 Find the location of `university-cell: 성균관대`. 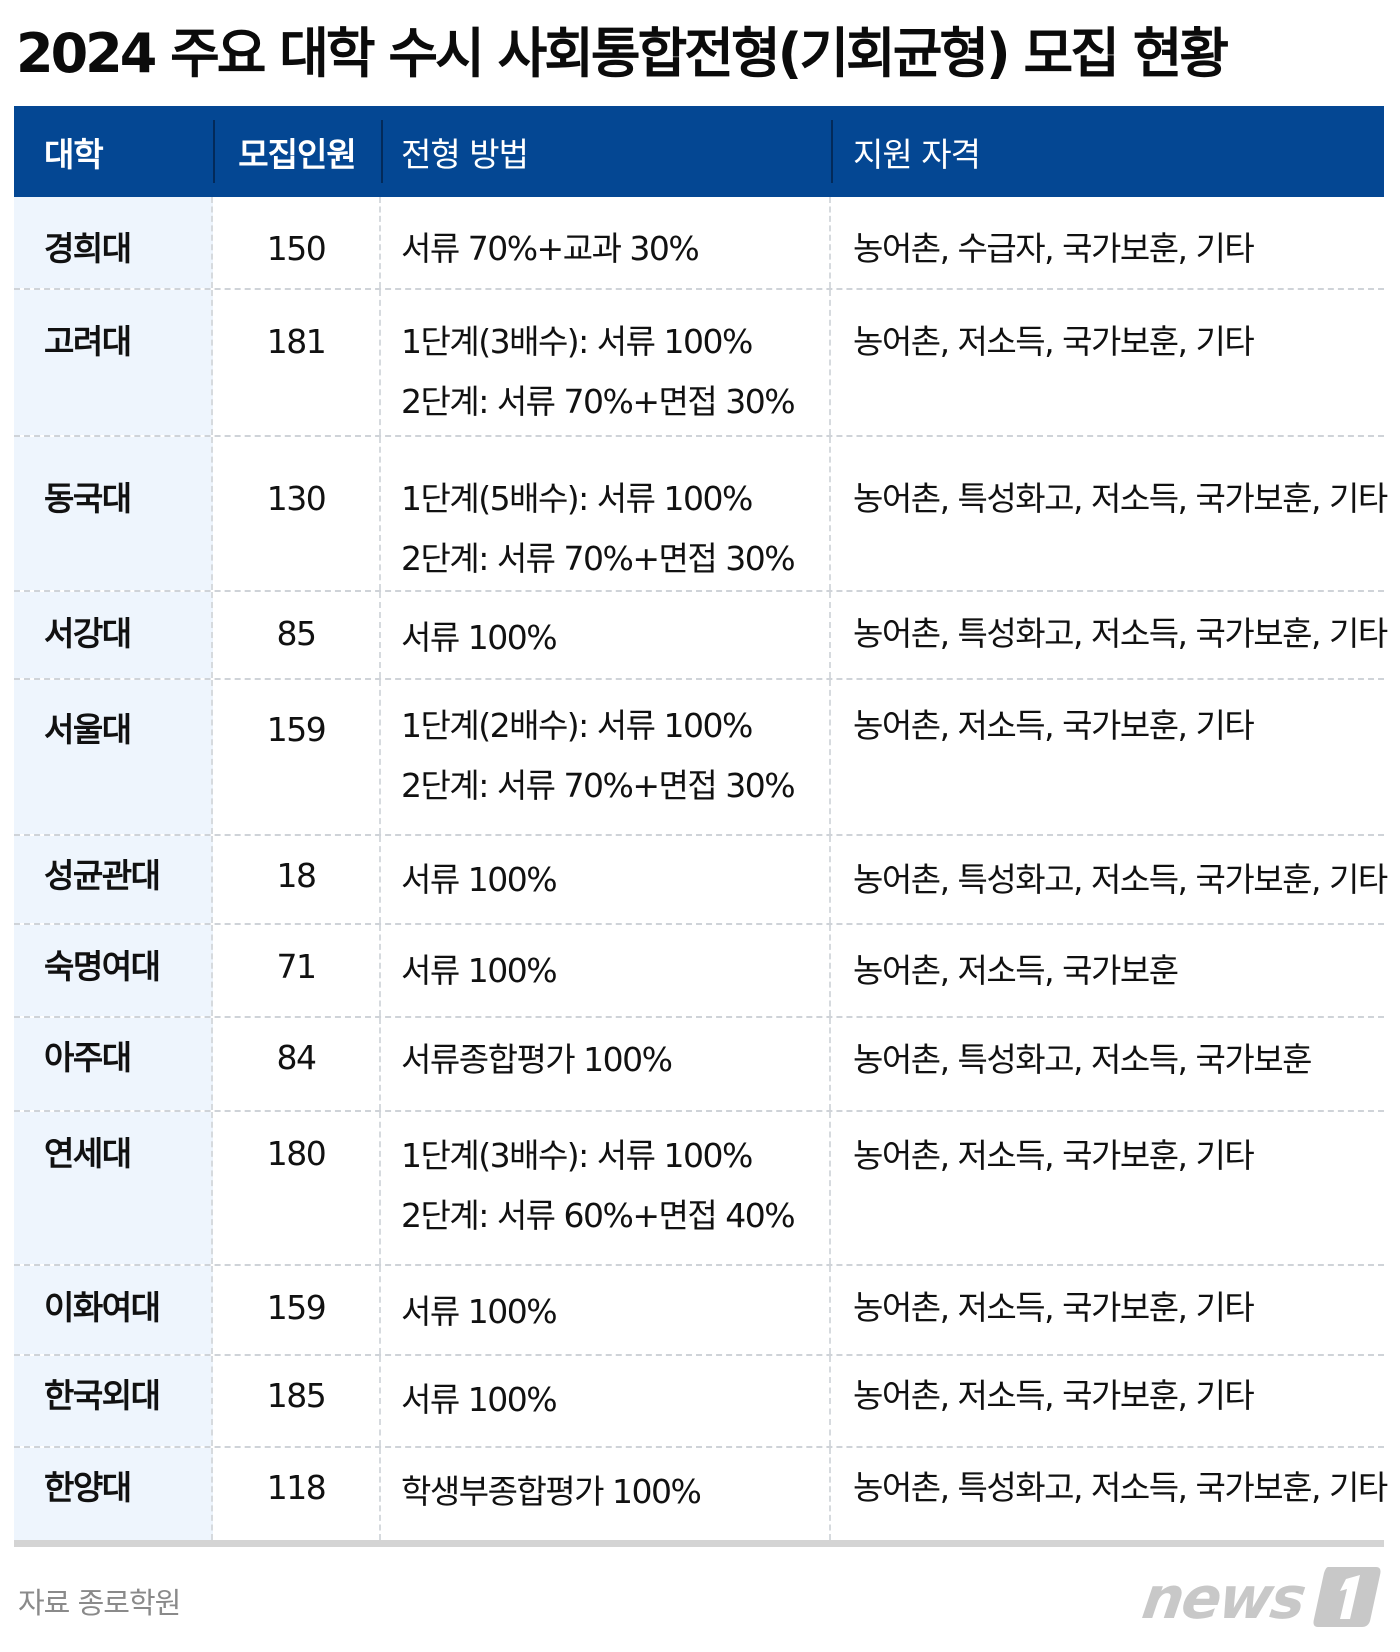

university-cell: 성균관대 is located at coordinates (113, 879).